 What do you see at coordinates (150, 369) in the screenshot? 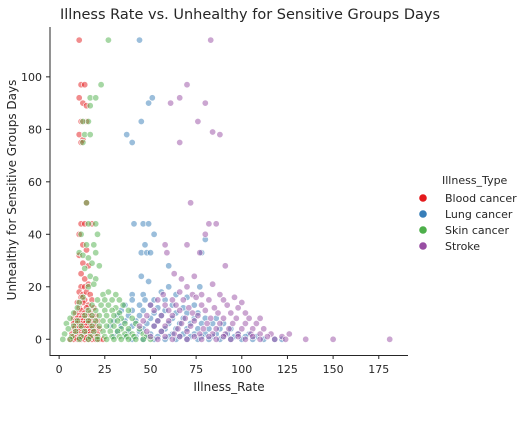
I see `x-tick-label: 50` at bounding box center [150, 369].